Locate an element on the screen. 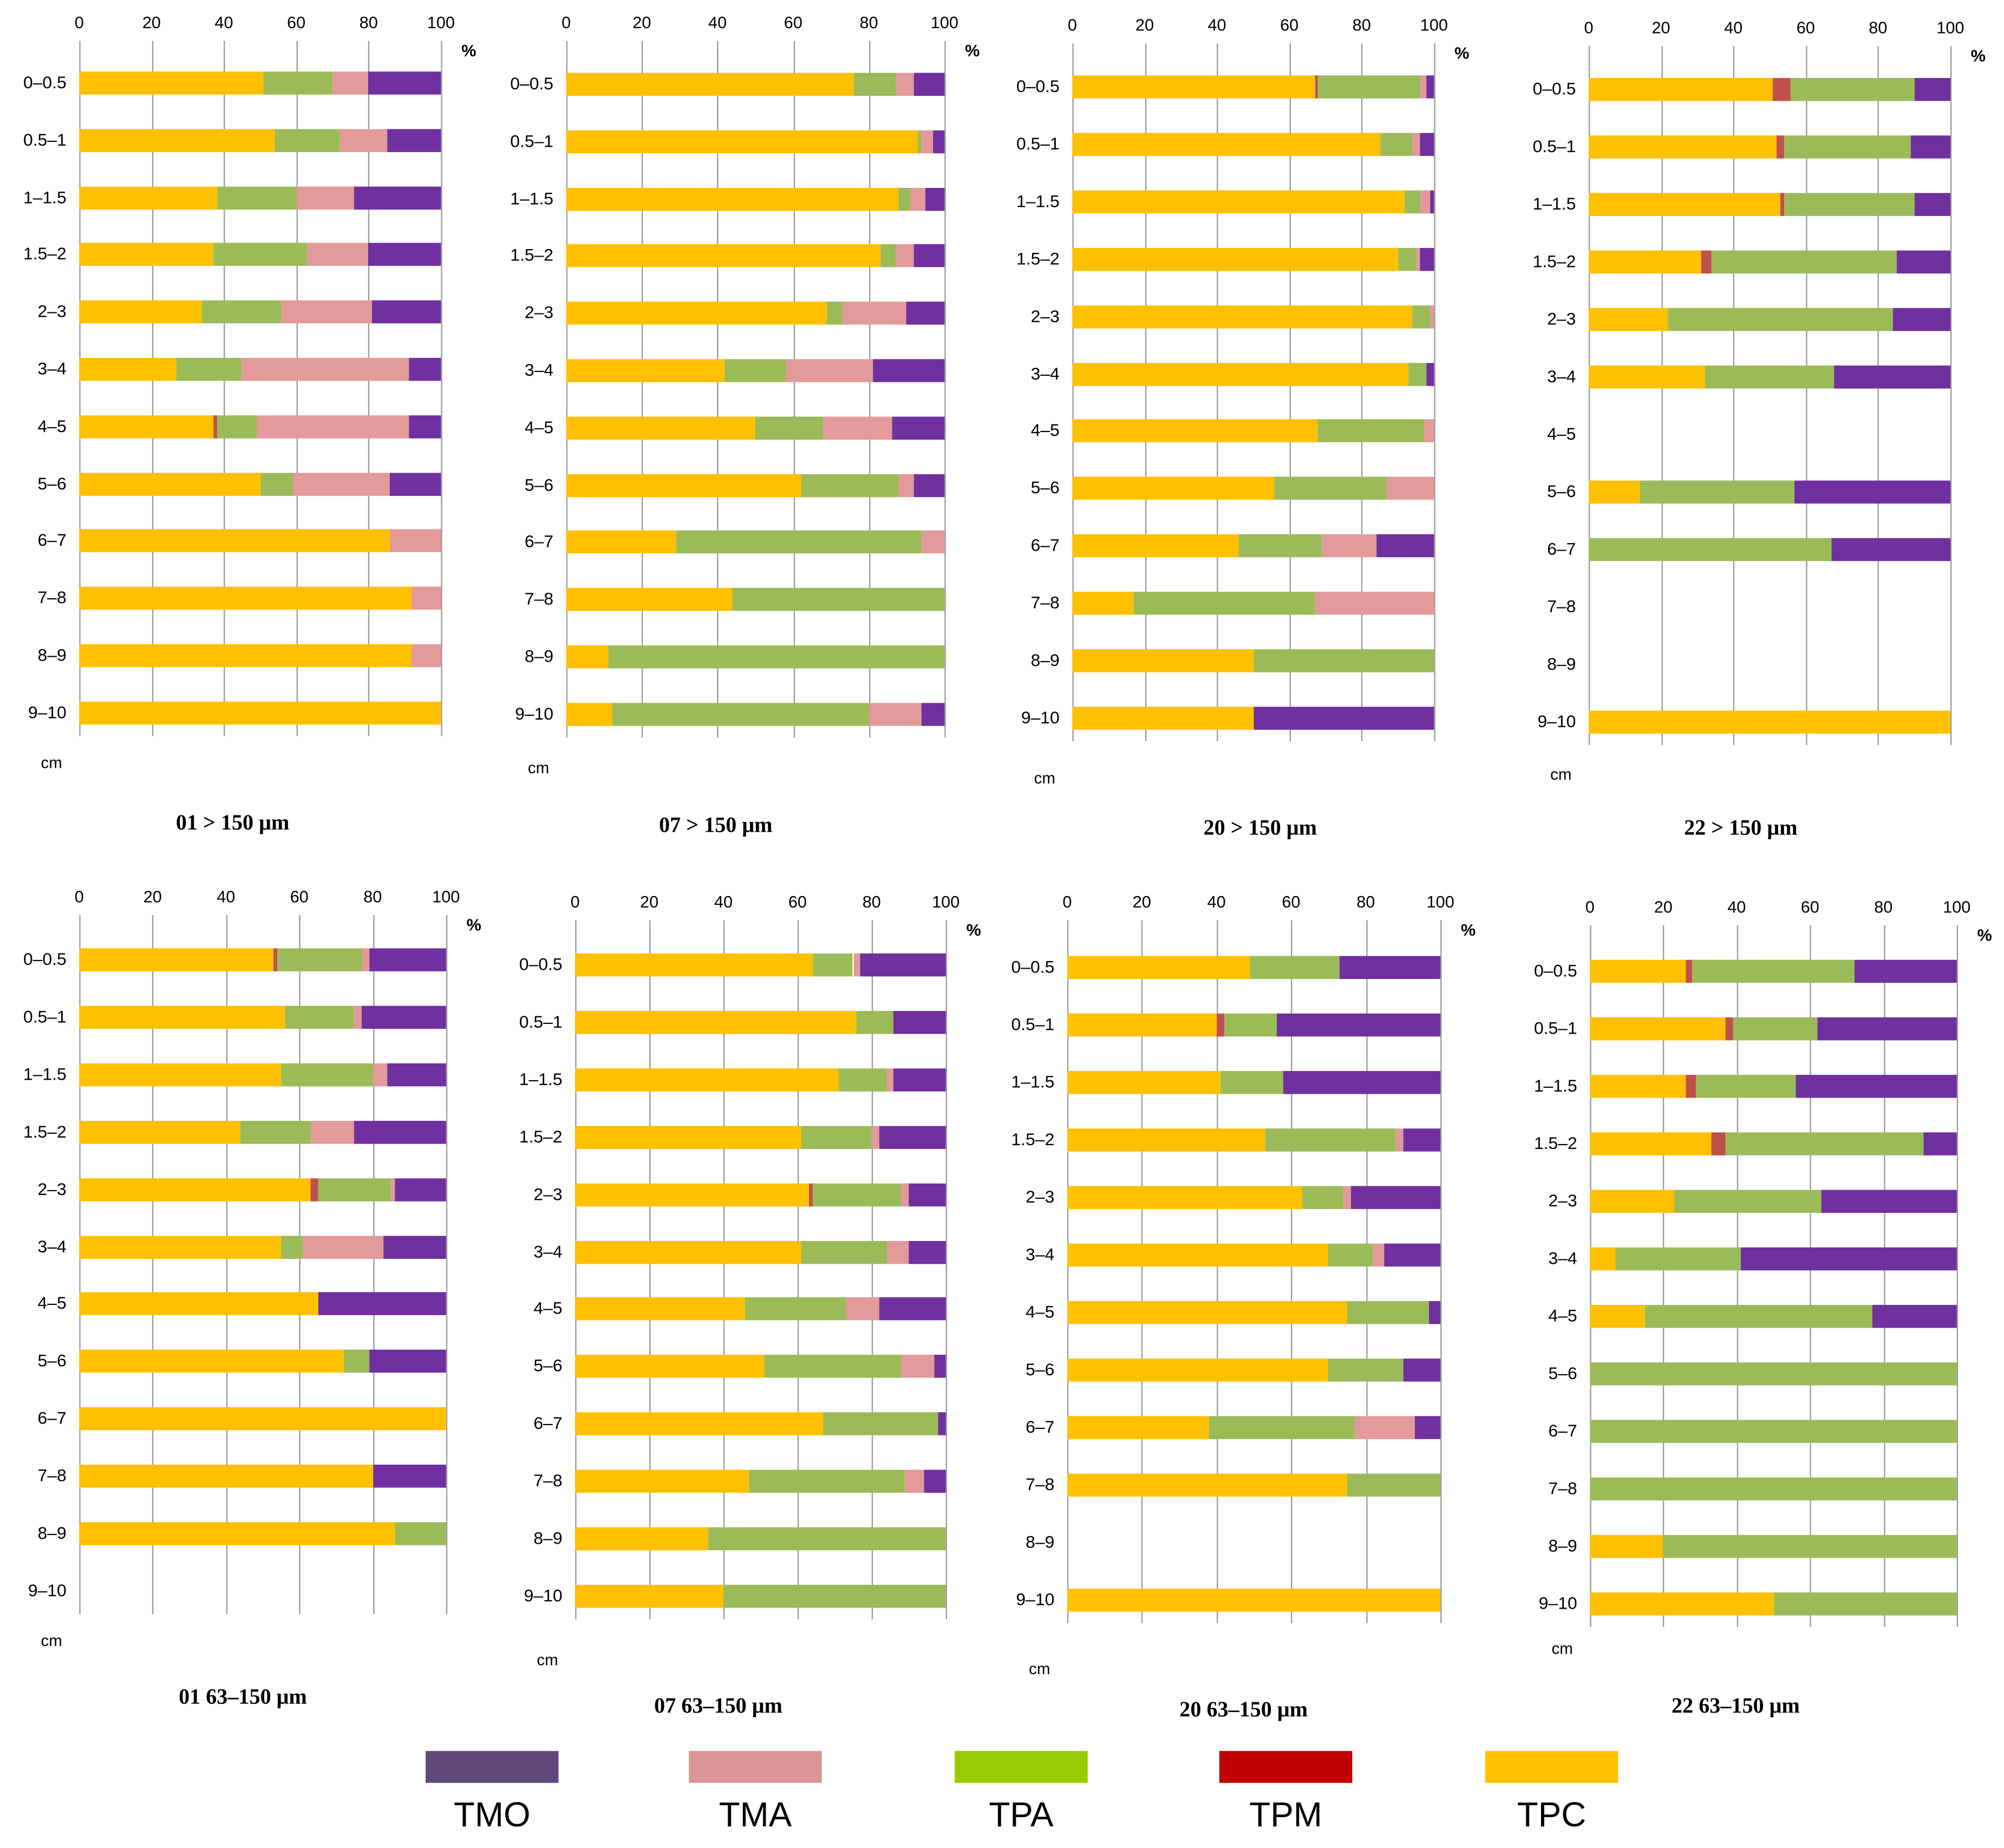  x-tick-label: 80 is located at coordinates (1361, 25).